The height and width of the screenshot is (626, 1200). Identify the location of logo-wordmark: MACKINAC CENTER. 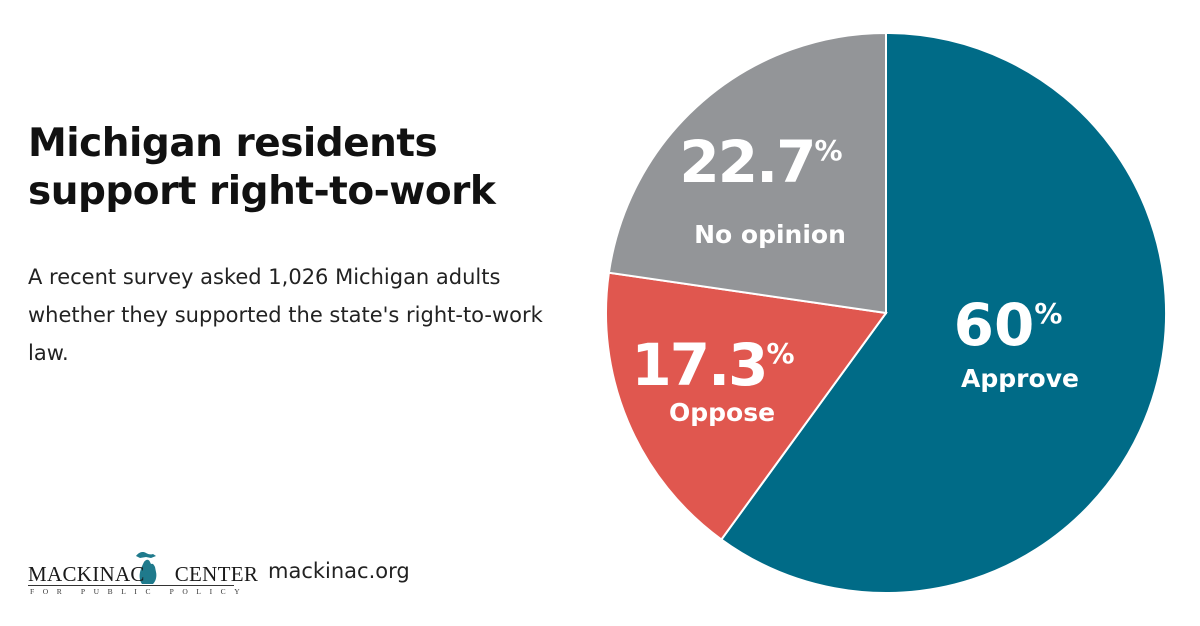
(143, 574).